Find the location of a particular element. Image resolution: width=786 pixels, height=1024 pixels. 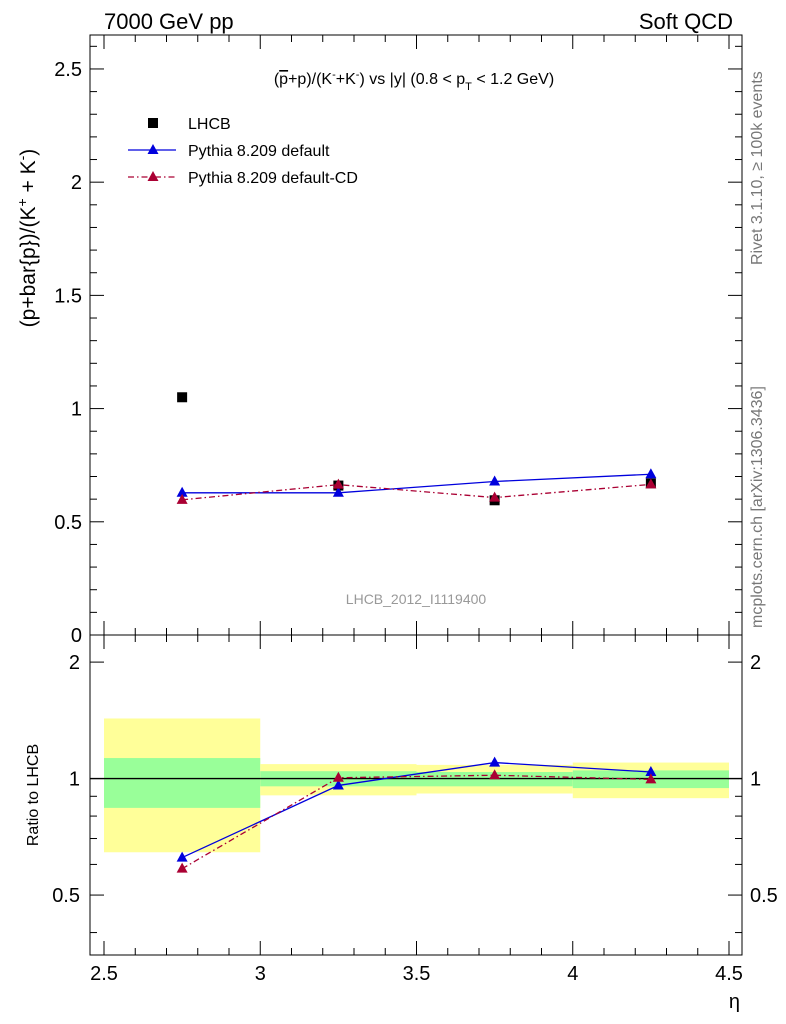

pythia-default-line is located at coordinates (416, 483).